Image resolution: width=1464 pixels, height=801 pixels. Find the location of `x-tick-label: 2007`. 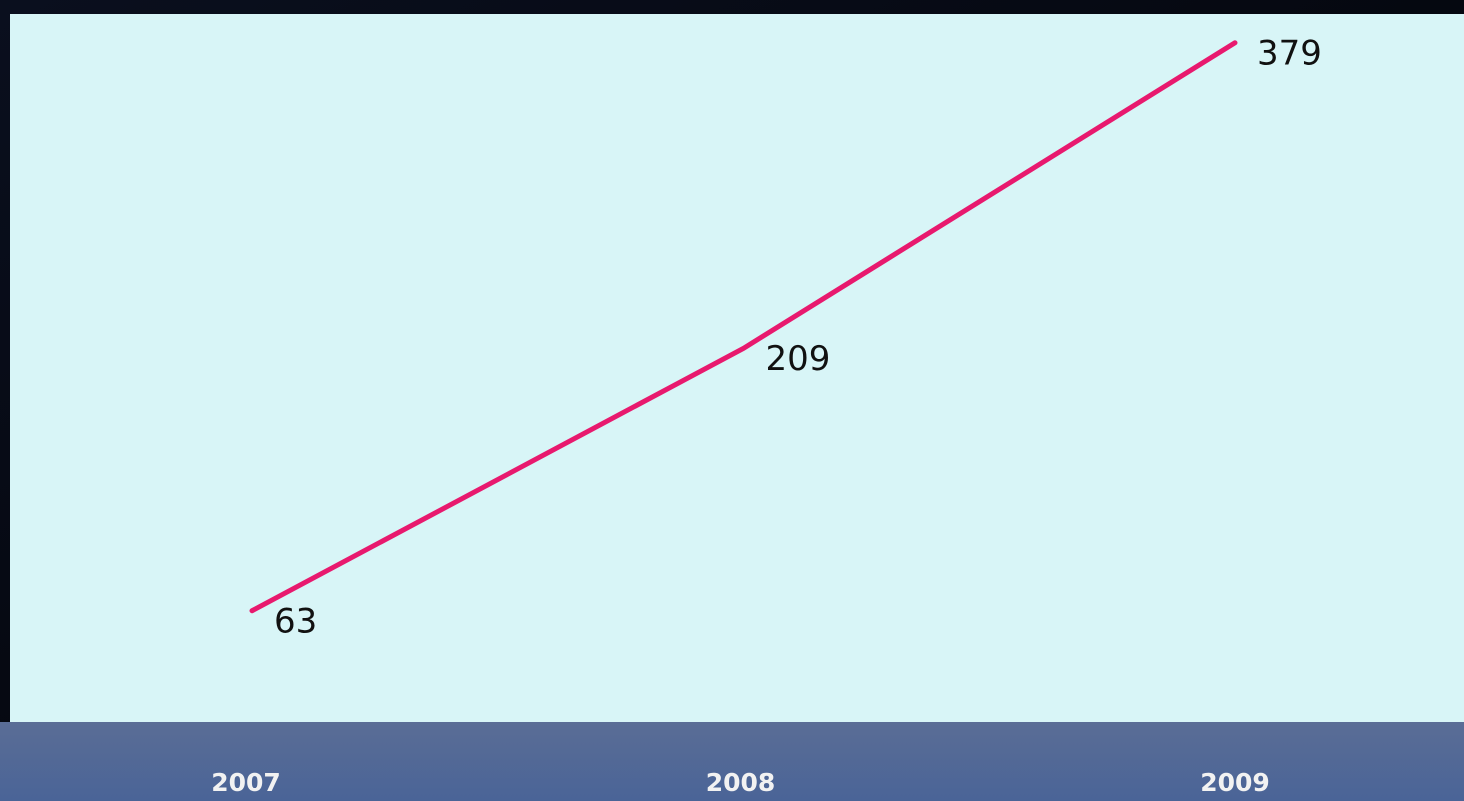

x-tick-label: 2007 is located at coordinates (246, 782).